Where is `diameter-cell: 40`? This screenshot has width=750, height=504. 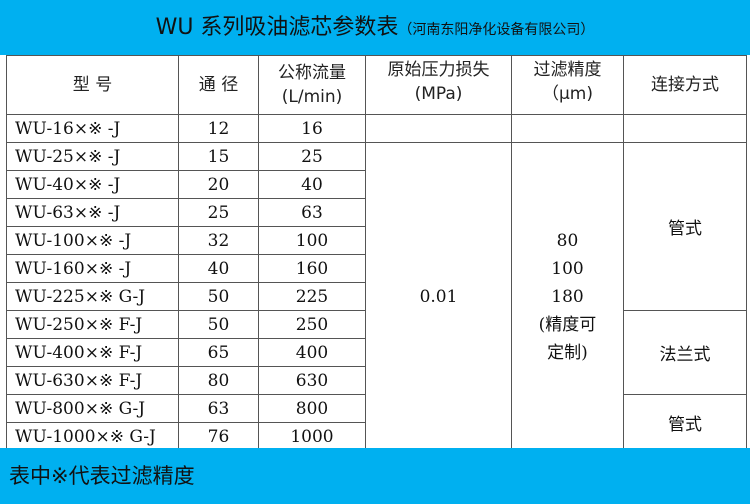
diameter-cell: 40 is located at coordinates (218, 268).